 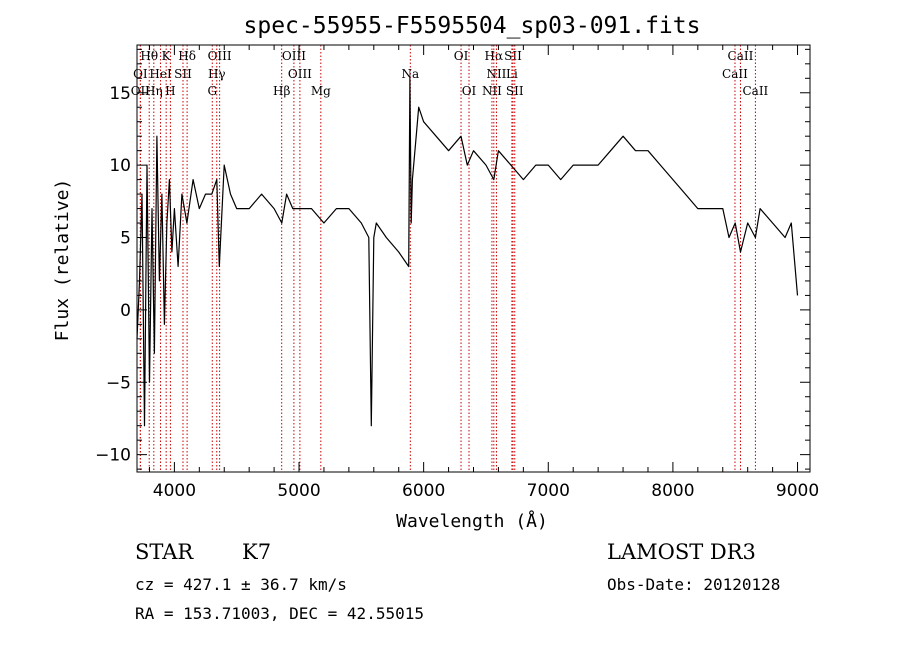 I want to click on marker-label: Hα, so click(x=494, y=56).